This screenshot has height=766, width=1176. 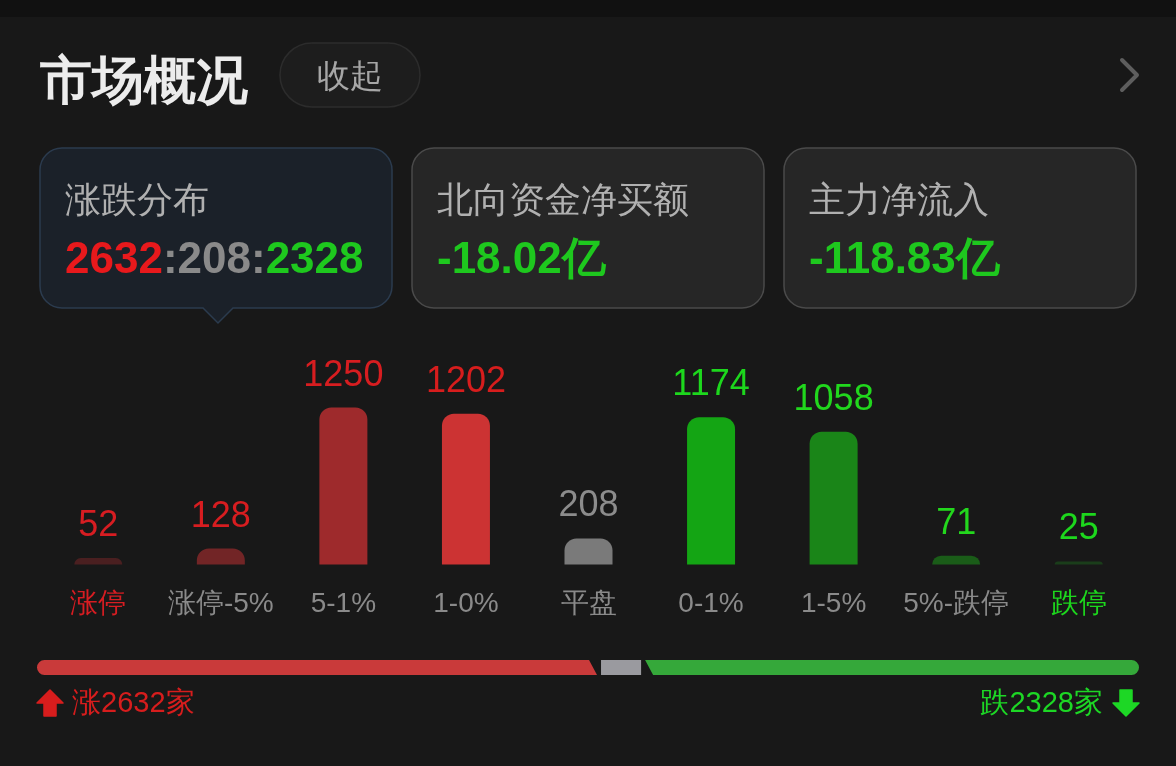 What do you see at coordinates (220, 514) in the screenshot?
I see `data-label: 128` at bounding box center [220, 514].